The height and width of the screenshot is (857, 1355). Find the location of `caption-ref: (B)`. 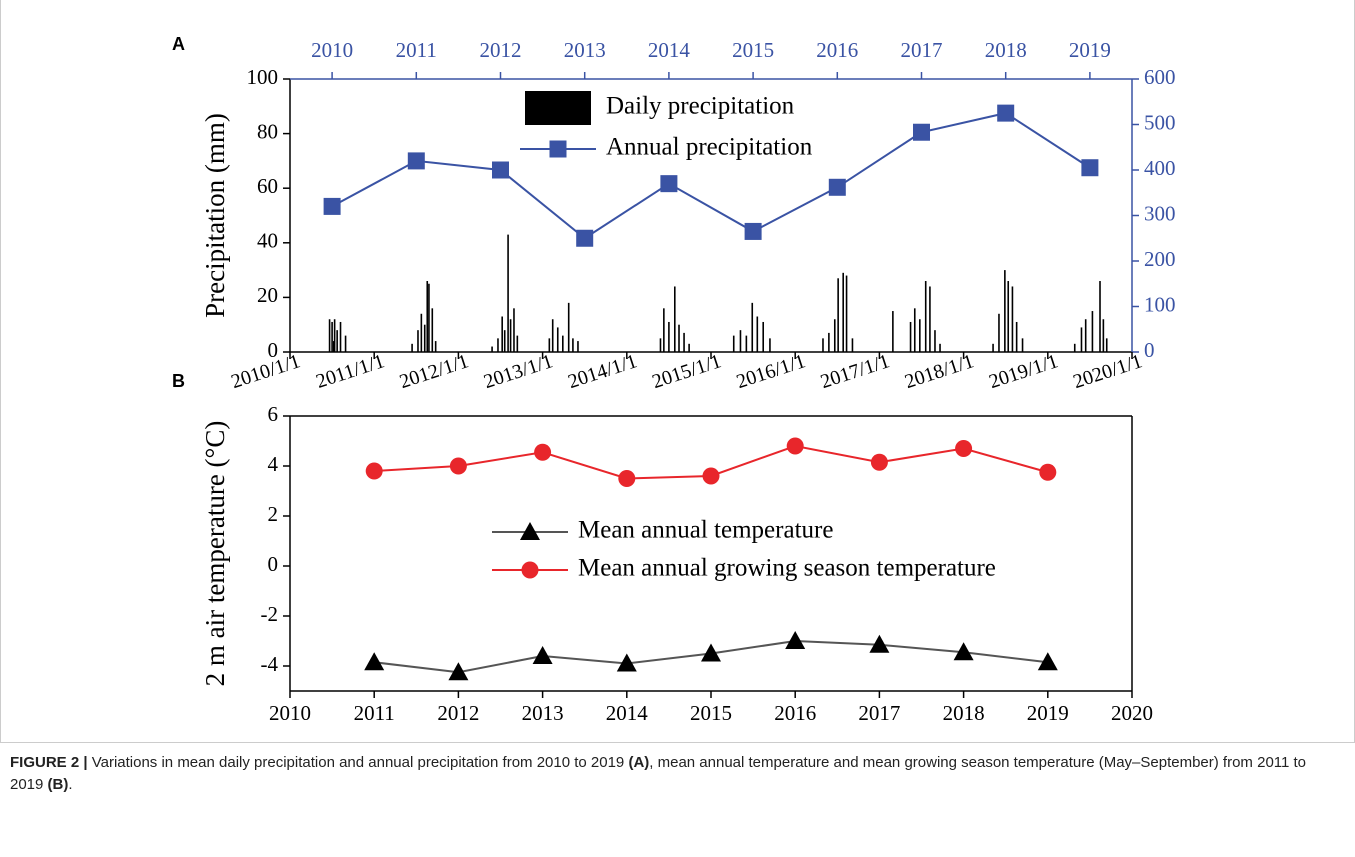

caption-ref: (B) is located at coordinates (58, 784).